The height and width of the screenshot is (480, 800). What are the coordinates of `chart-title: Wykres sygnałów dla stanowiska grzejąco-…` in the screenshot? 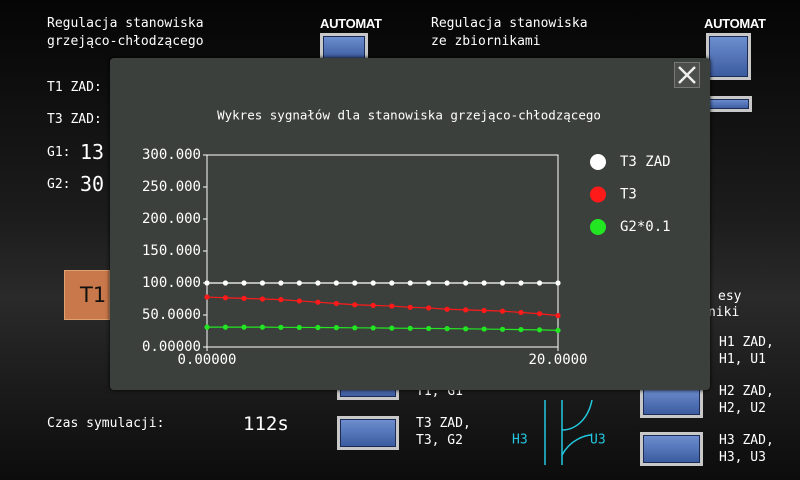 It's located at (409, 115).